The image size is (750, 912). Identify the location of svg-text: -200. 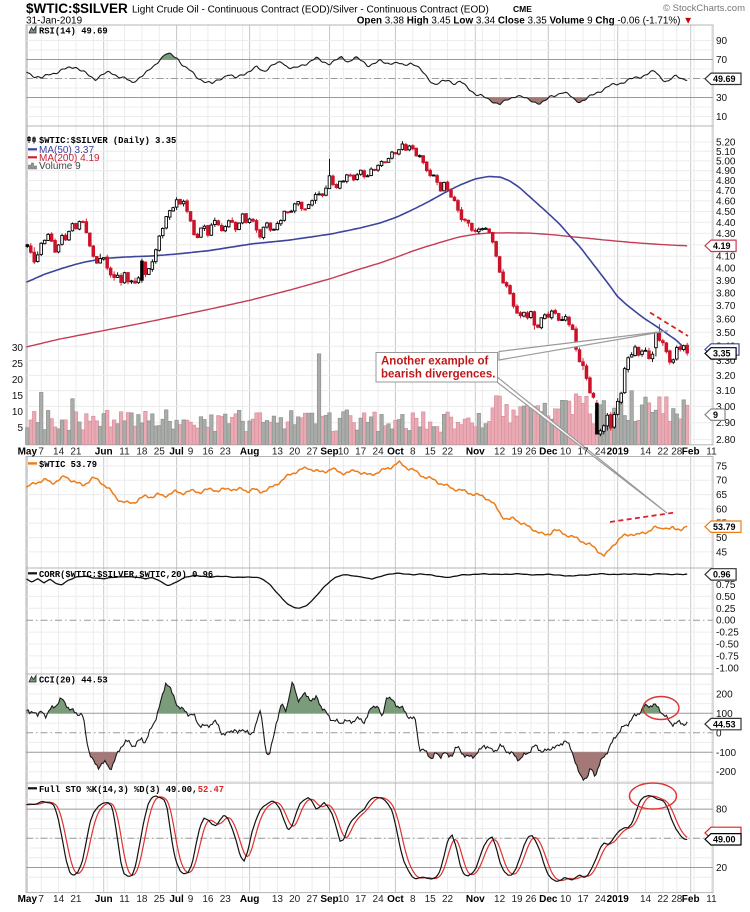
(726, 772).